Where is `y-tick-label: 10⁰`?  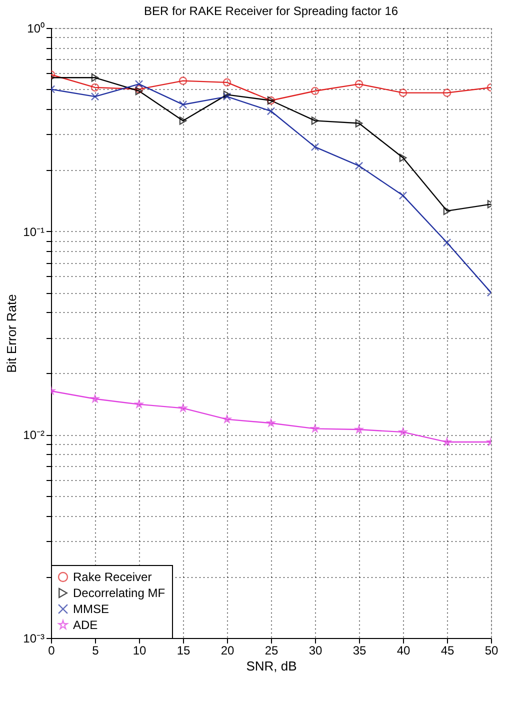
y-tick-label: 10⁰ is located at coordinates (35, 29).